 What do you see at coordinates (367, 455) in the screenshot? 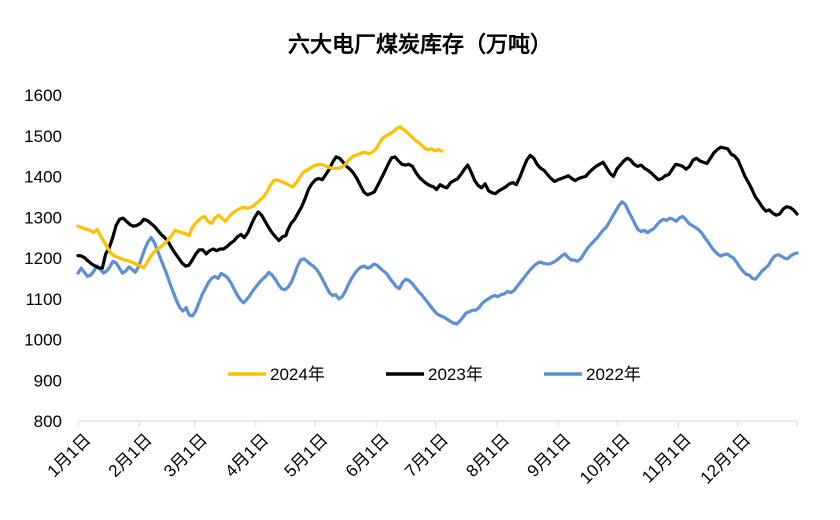
I see `x-tick-label: 6月1日` at bounding box center [367, 455].